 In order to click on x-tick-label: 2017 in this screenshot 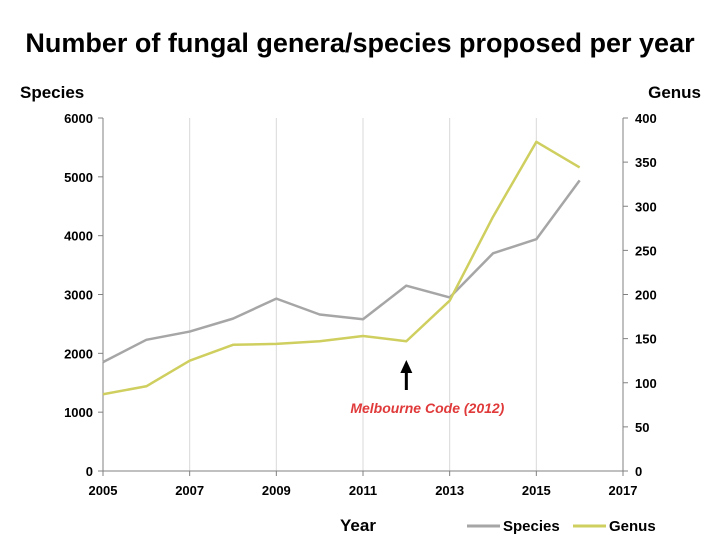, I will do `click(623, 490)`.